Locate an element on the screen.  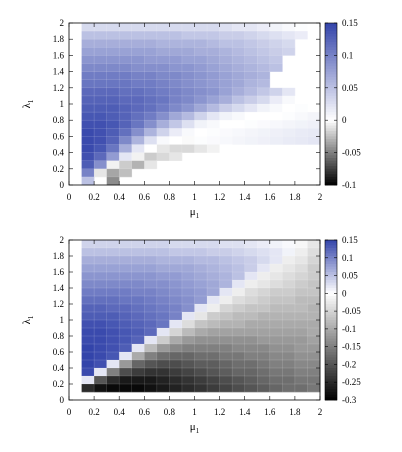
y-tick-label: 1.8 is located at coordinates (59, 256).